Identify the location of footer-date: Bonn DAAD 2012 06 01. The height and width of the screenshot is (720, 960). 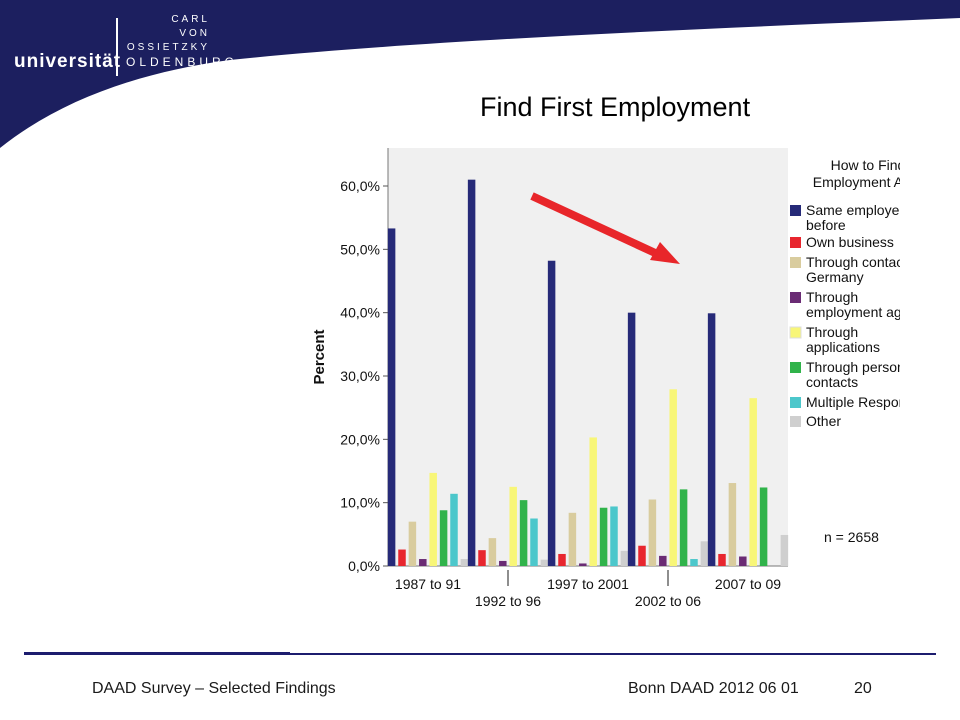
(713, 688).